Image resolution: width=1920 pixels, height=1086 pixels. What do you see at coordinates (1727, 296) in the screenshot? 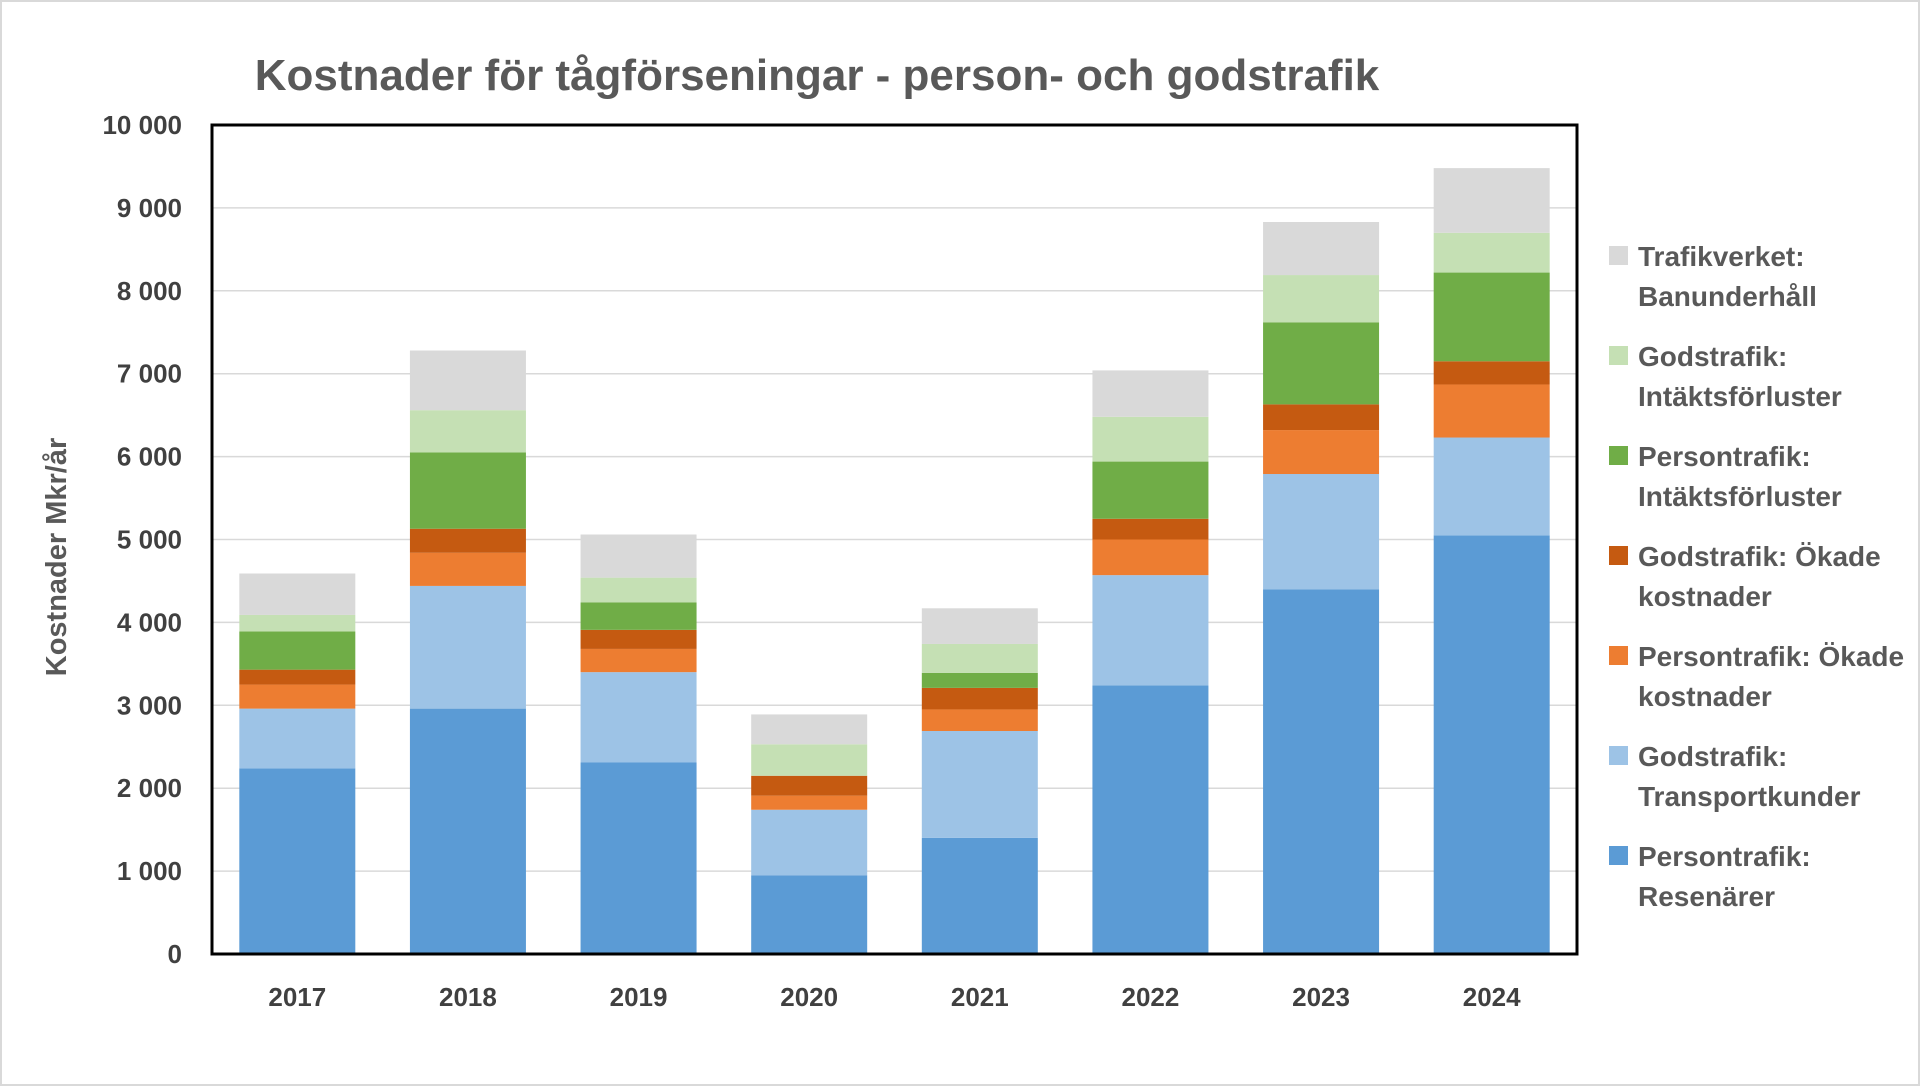
I see `legend-label: Banunderhåll` at bounding box center [1727, 296].